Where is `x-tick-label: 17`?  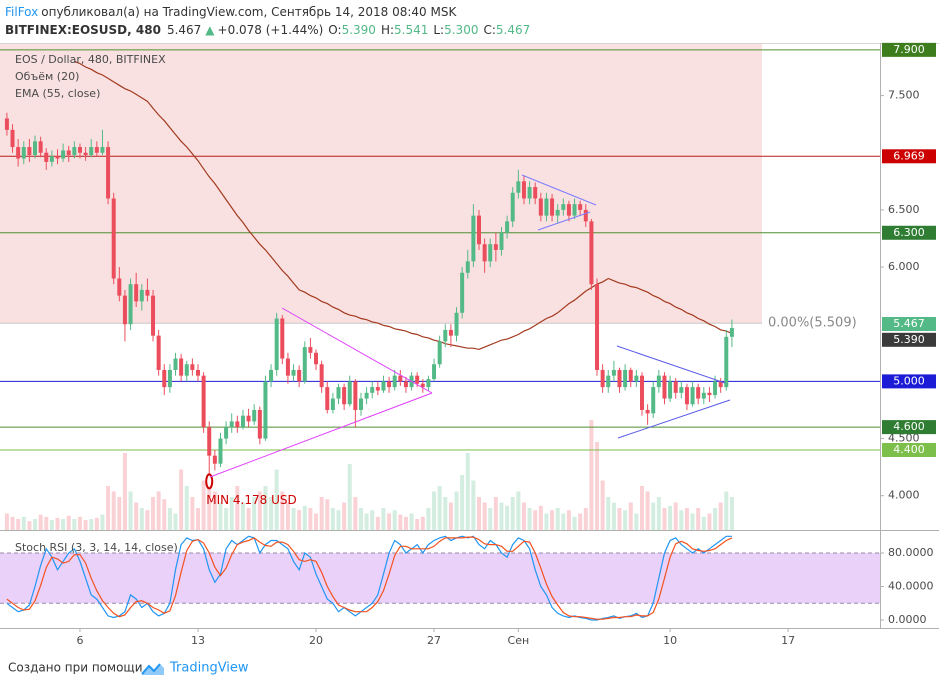 x-tick-label: 17 is located at coordinates (788, 640).